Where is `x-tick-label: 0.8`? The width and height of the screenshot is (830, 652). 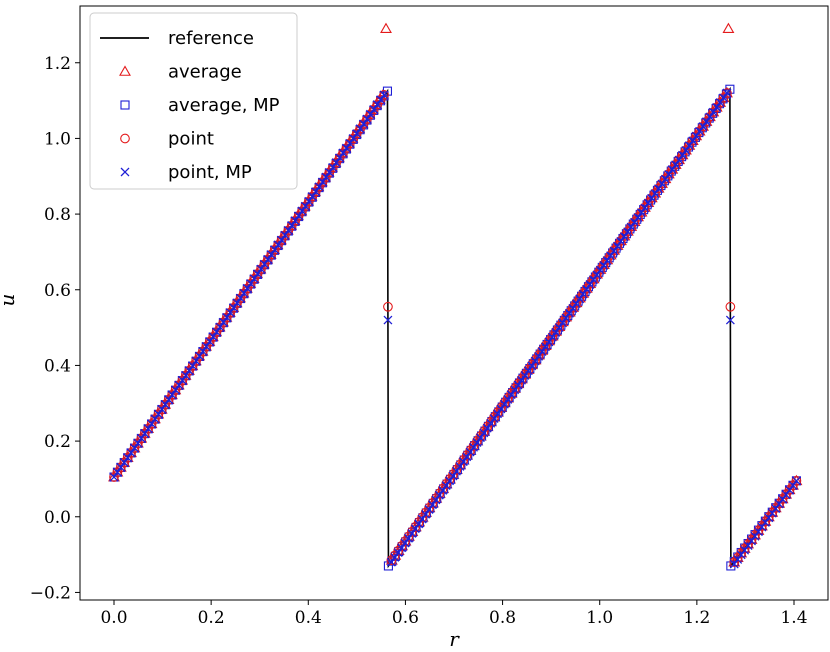 x-tick-label: 0.8 is located at coordinates (502, 618).